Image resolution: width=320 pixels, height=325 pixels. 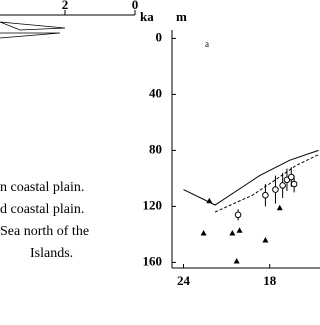 What do you see at coordinates (181, 16) in the screenshot?
I see `y-axis-label: m` at bounding box center [181, 16].